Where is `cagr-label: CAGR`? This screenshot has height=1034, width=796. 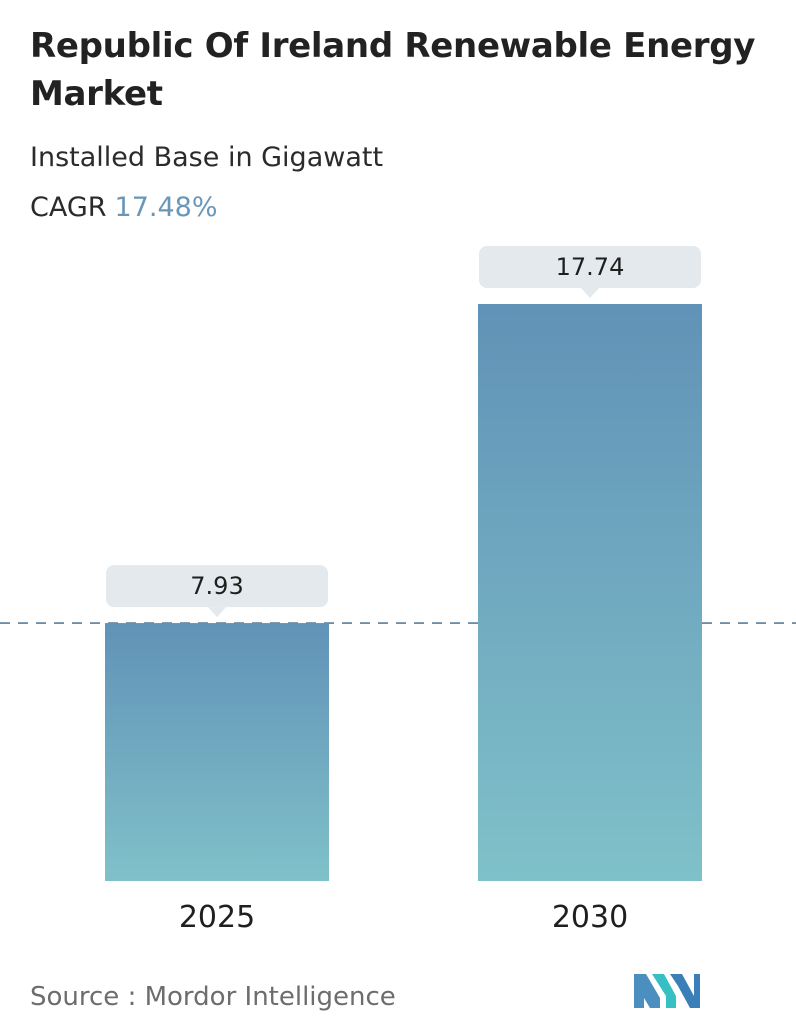
cagr-label: CAGR is located at coordinates (68, 207).